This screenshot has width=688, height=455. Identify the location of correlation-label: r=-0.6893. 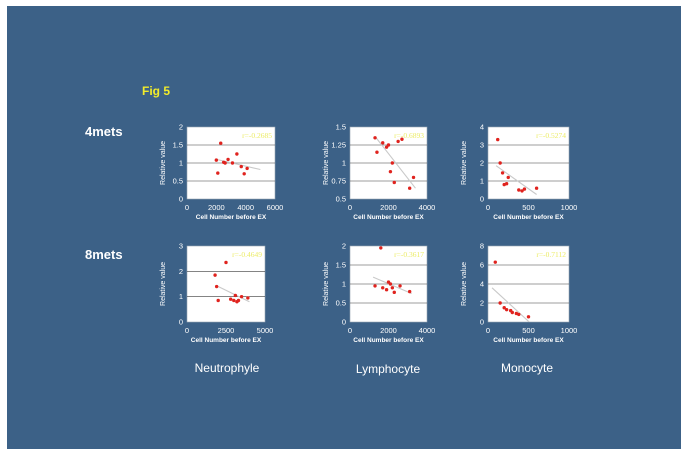
(409, 135).